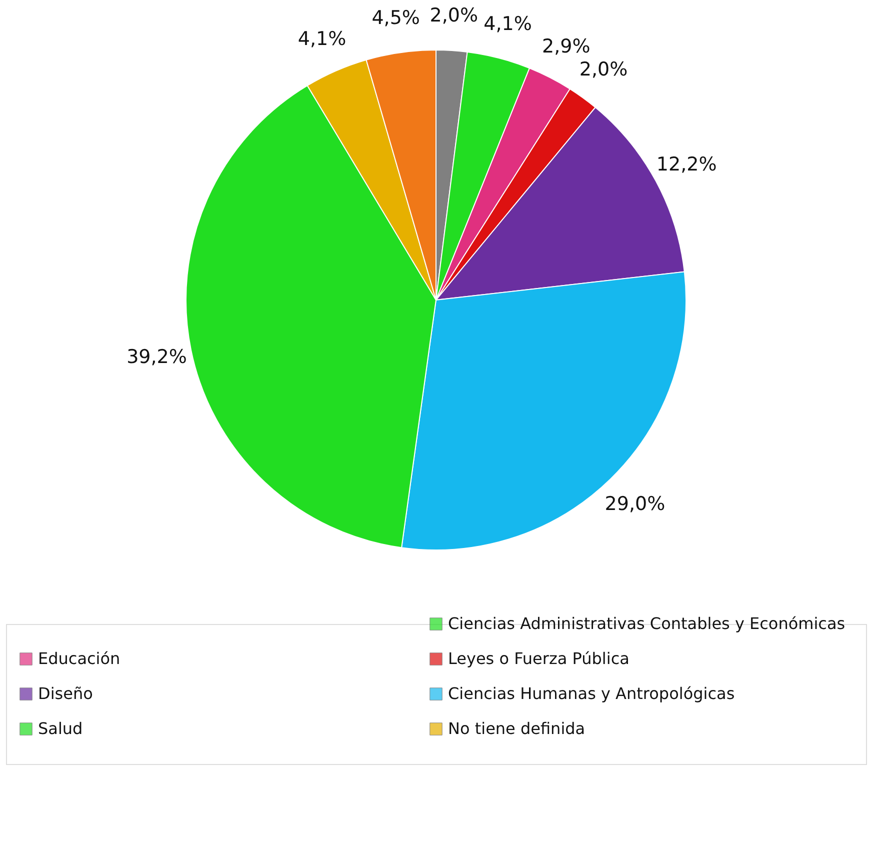 This screenshot has width=885, height=844. I want to click on data-label: 2,9%, so click(566, 46).